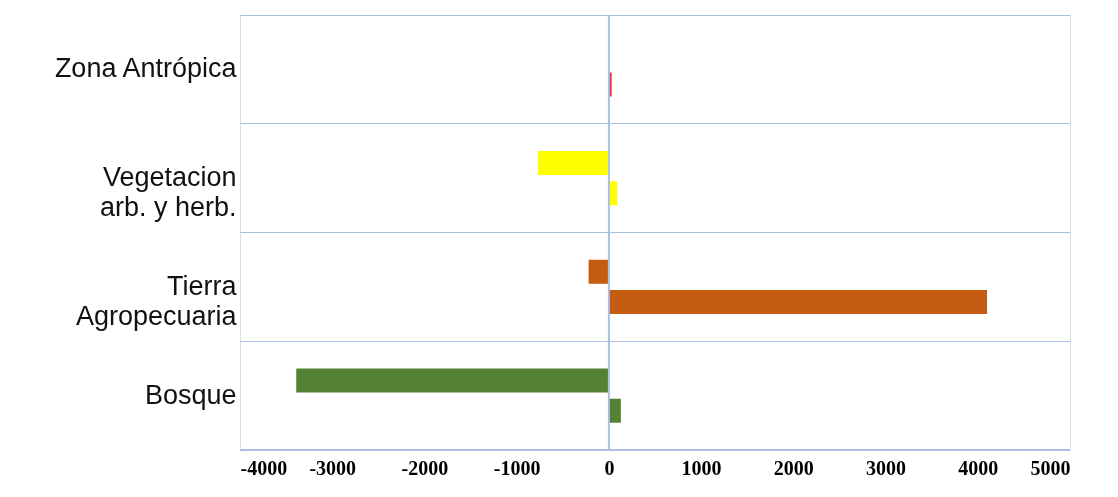  What do you see at coordinates (333, 467) in the screenshot?
I see `x-tick-label: -3000` at bounding box center [333, 467].